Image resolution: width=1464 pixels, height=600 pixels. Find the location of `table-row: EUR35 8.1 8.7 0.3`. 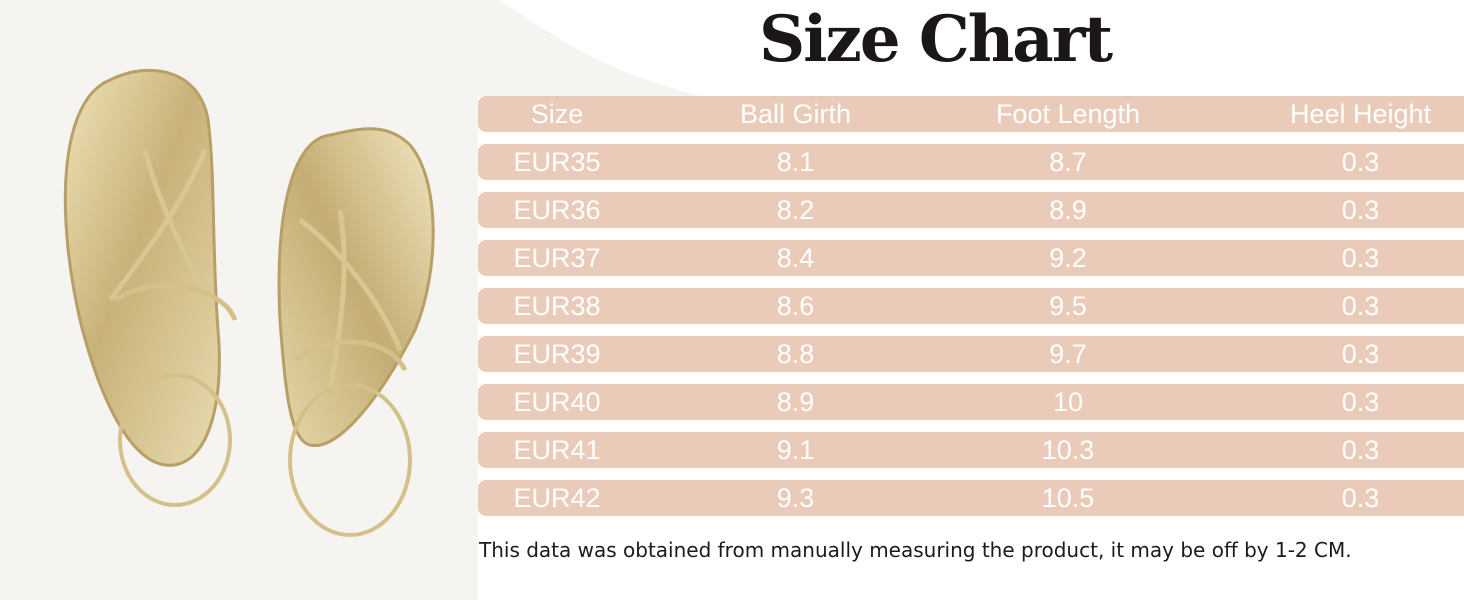

table-row: EUR35 8.1 8.7 0.3 is located at coordinates (971, 162).